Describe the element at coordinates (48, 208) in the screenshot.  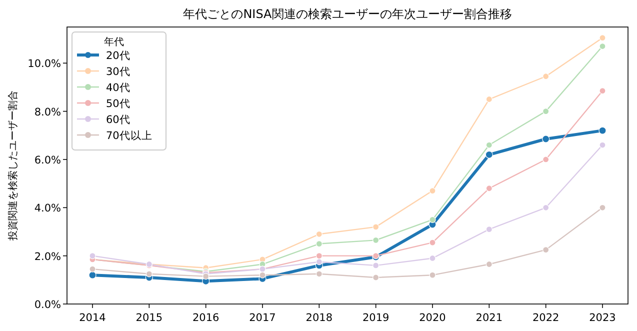
I see `y-tick-label: 4.0%` at that location.